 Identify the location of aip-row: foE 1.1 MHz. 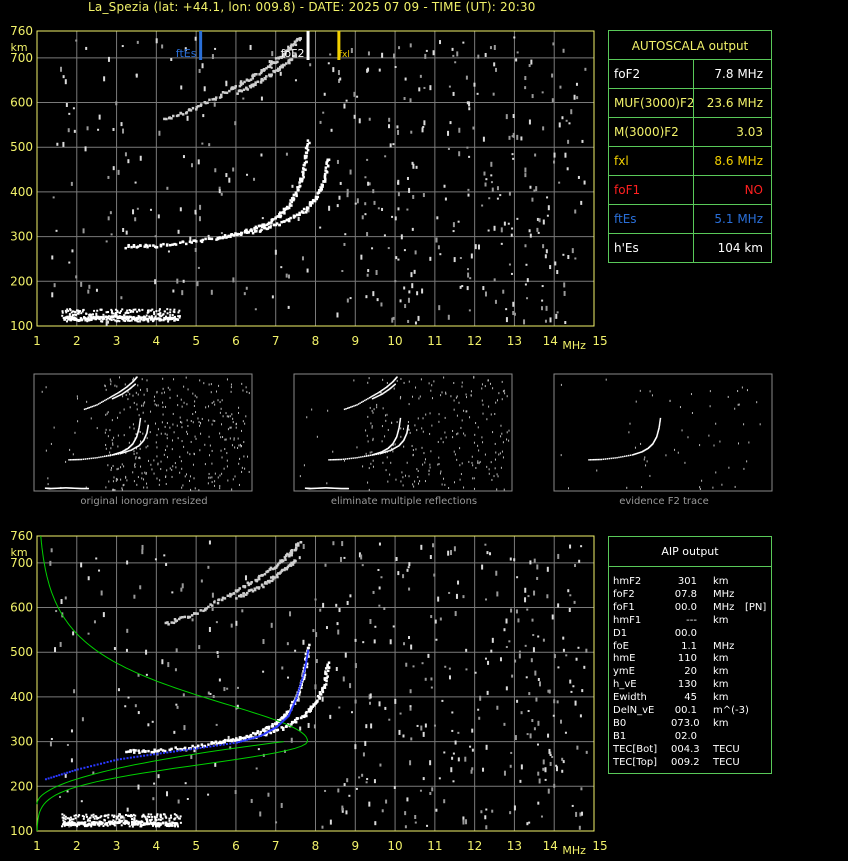
(693, 646).